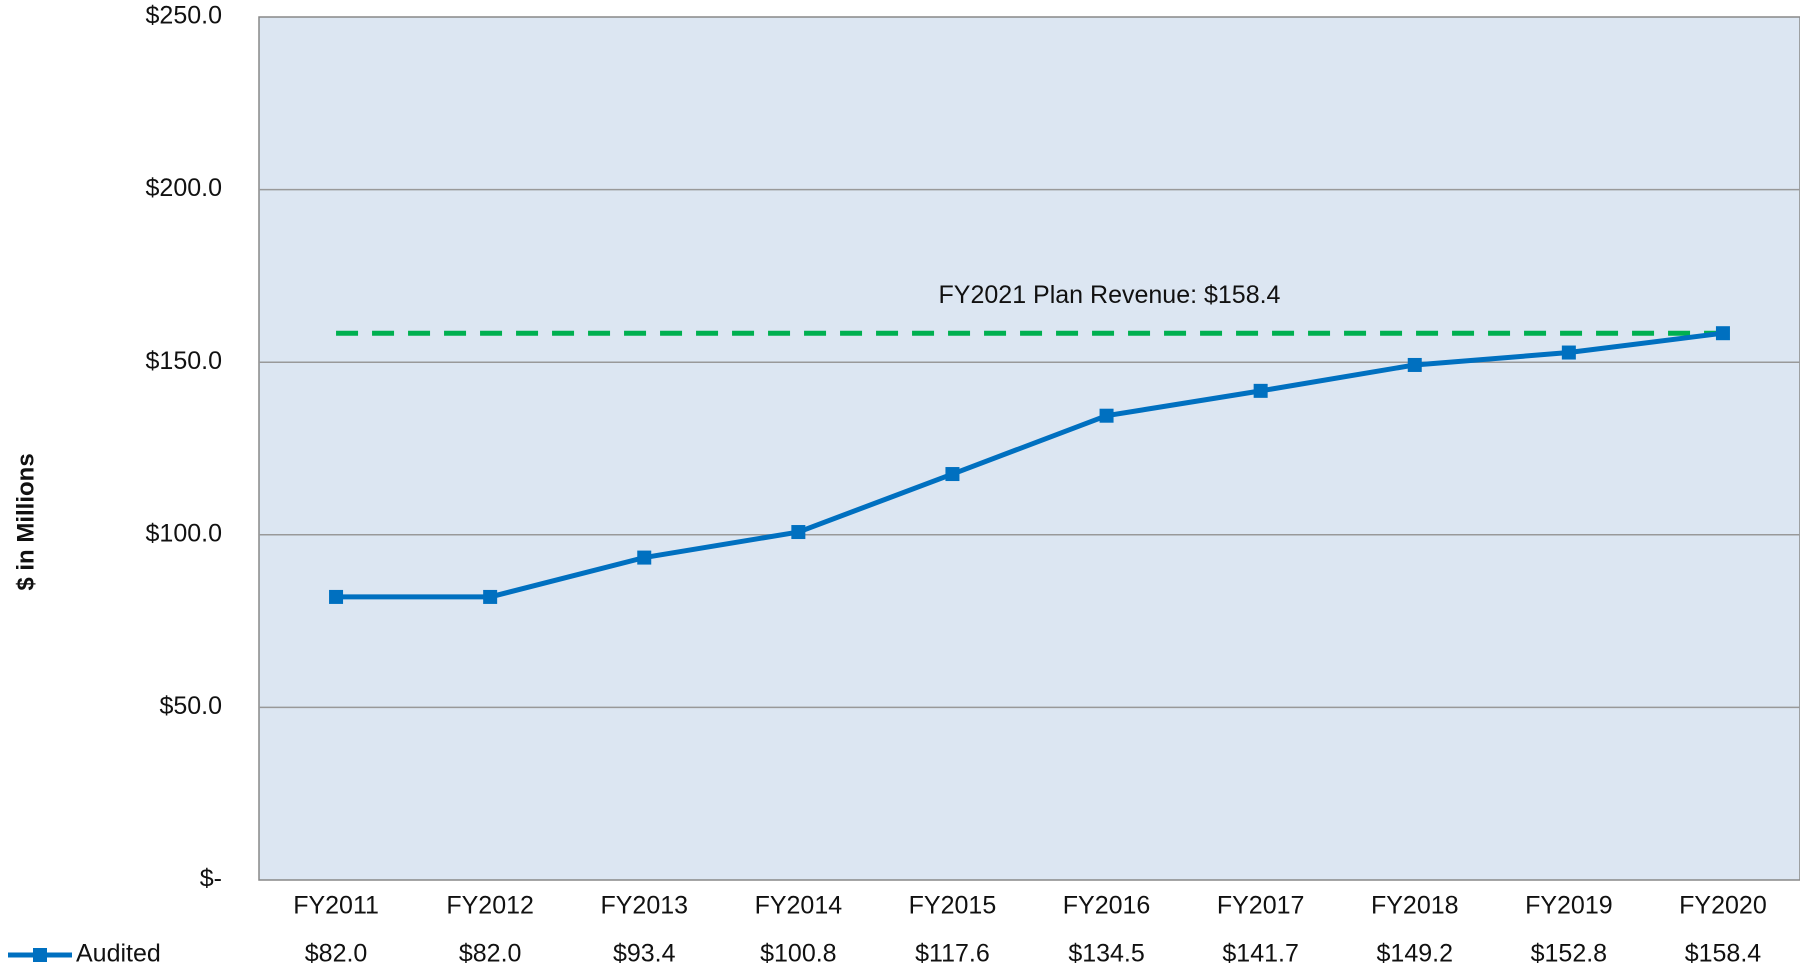  Describe the element at coordinates (1415, 954) in the screenshot. I see `value-label: $149.2` at that location.